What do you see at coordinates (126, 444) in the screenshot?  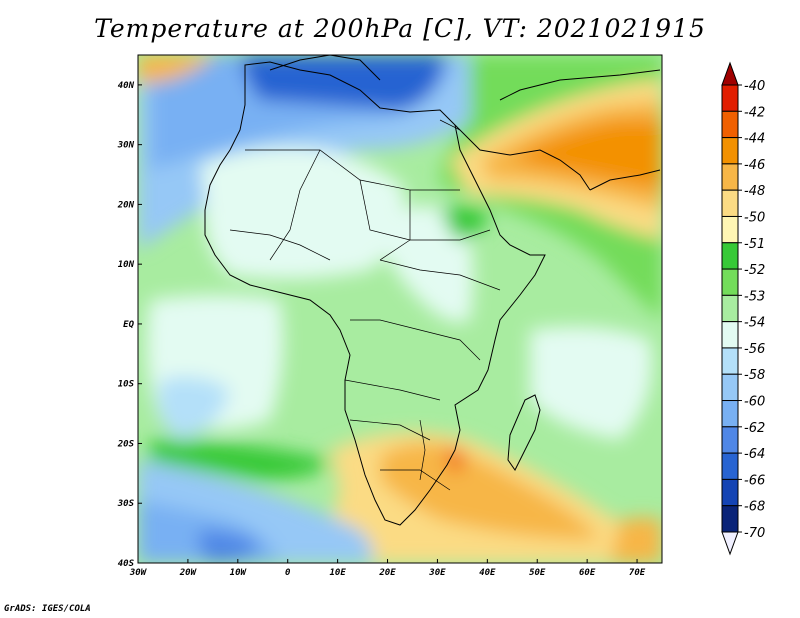 I see `lat-tick-label: 20S` at bounding box center [126, 444].